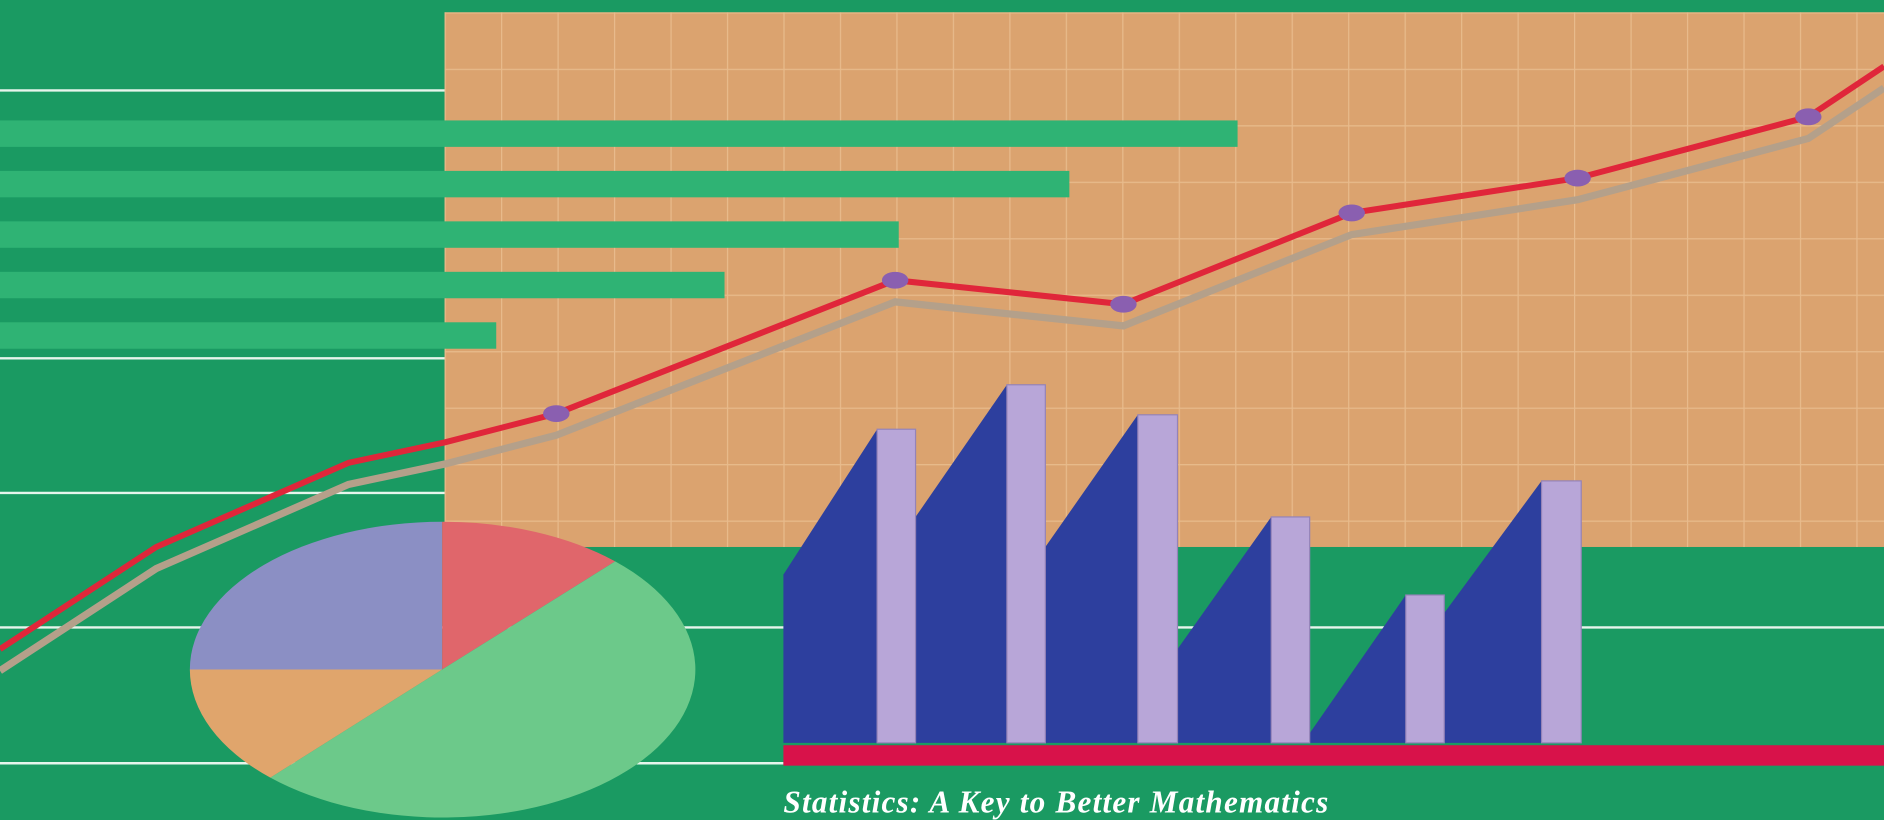  I want to click on caption: Statistics: A Key to Better Mathematics, so click(1056, 802).